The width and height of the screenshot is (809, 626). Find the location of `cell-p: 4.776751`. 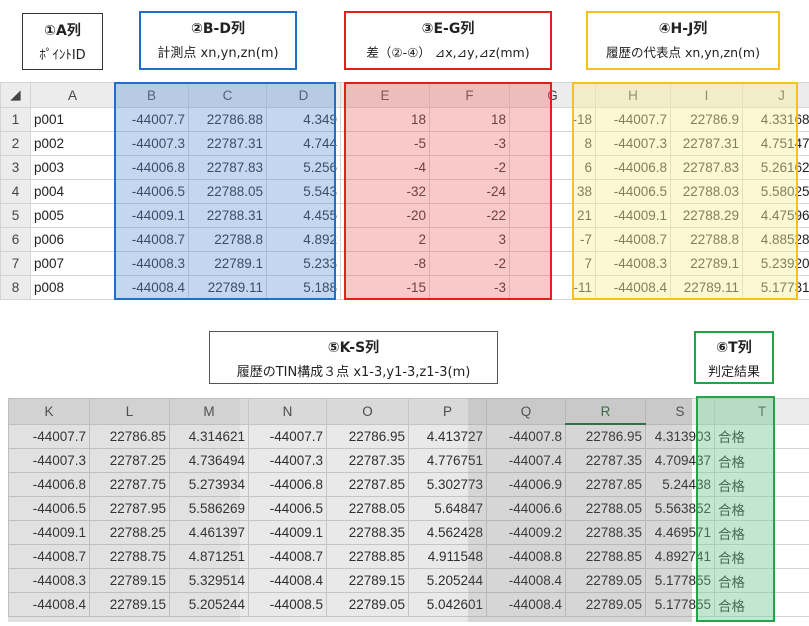

cell-p: 4.776751 is located at coordinates (447, 460).